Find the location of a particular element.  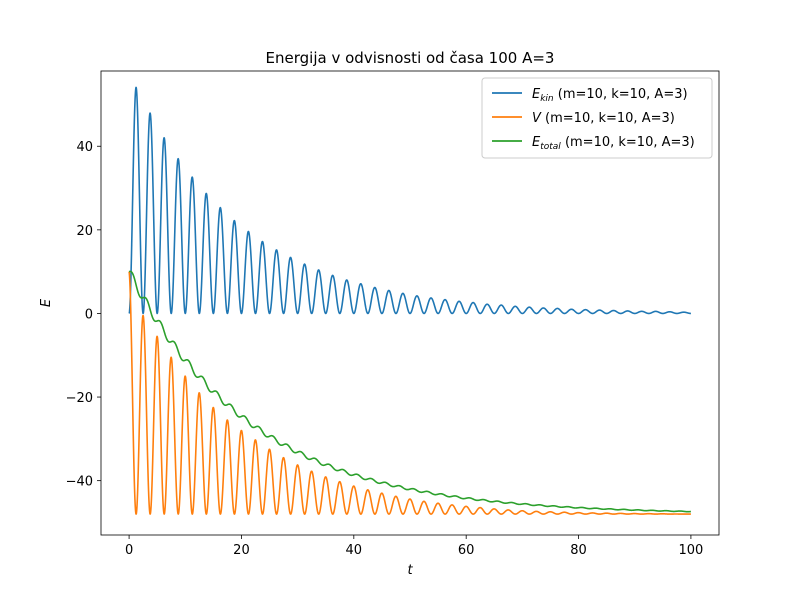

legend-label: Etotal (m=10, k=10, A=3) is located at coordinates (613, 143).